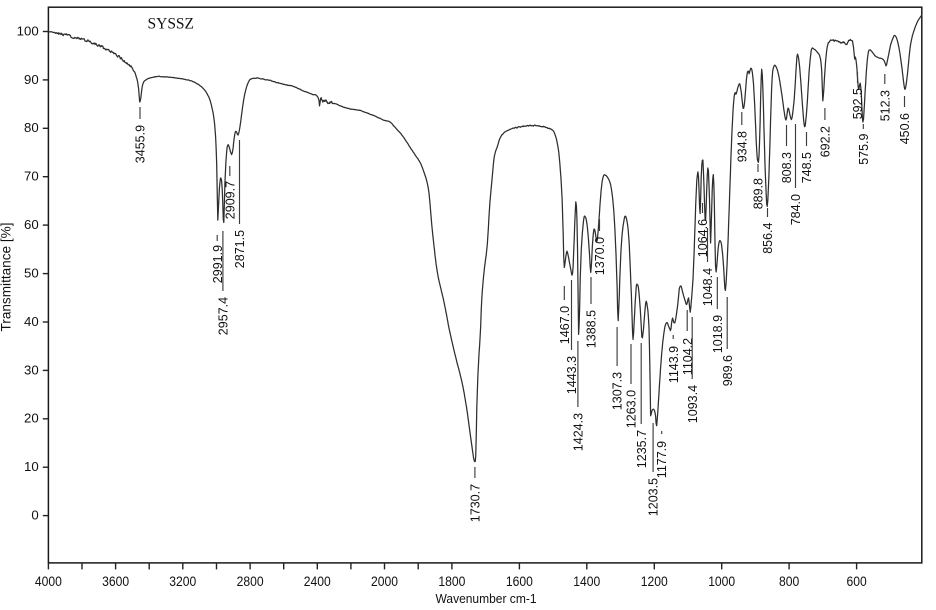 This screenshot has height=610, width=936. Describe the element at coordinates (728, 370) in the screenshot. I see `svg-text: 989.6` at that location.